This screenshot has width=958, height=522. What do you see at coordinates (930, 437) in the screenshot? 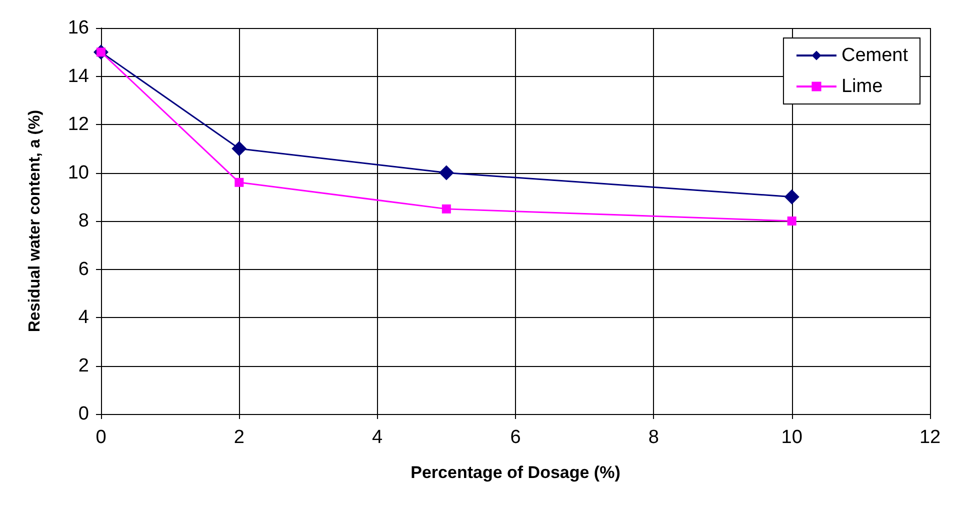
I see `x-tick-label: 12` at bounding box center [930, 437].